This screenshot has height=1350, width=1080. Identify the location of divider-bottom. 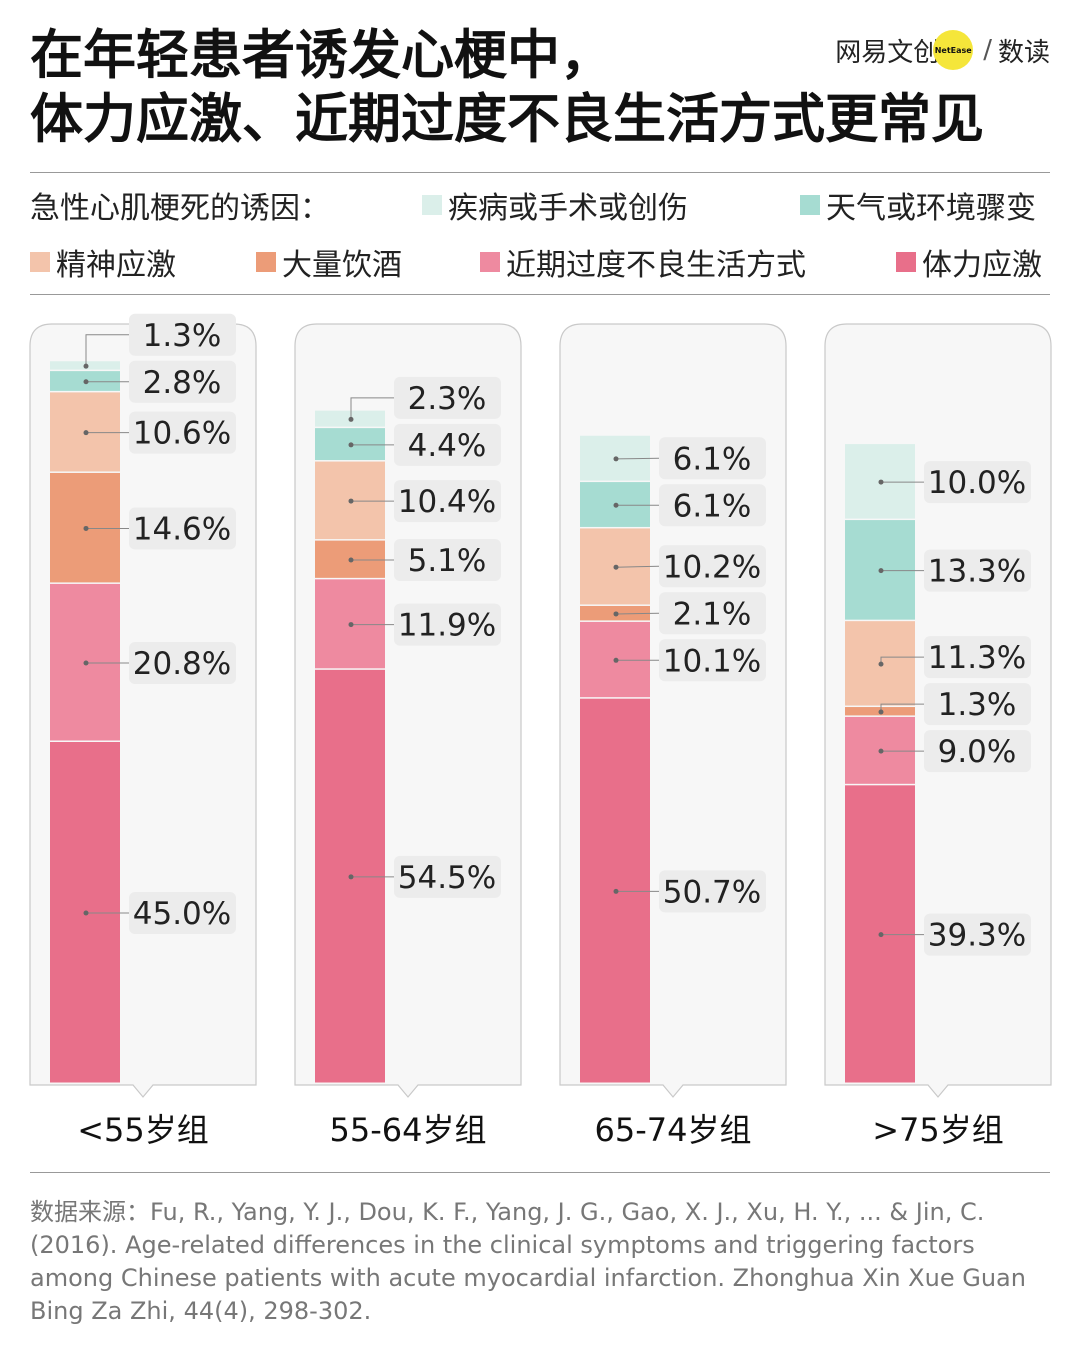
(540, 1172).